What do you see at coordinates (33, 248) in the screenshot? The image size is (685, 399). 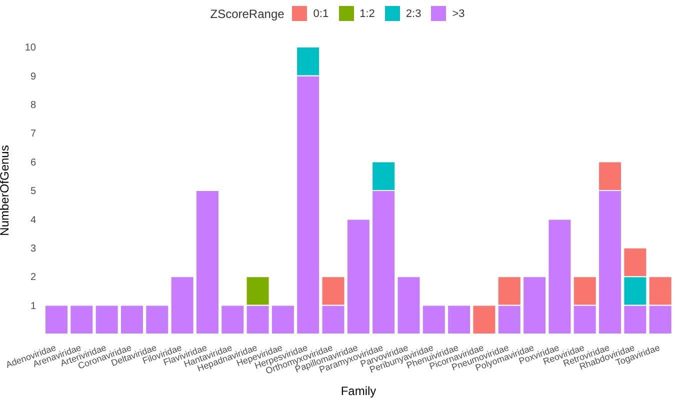 I see `y-tick-label: 3` at bounding box center [33, 248].